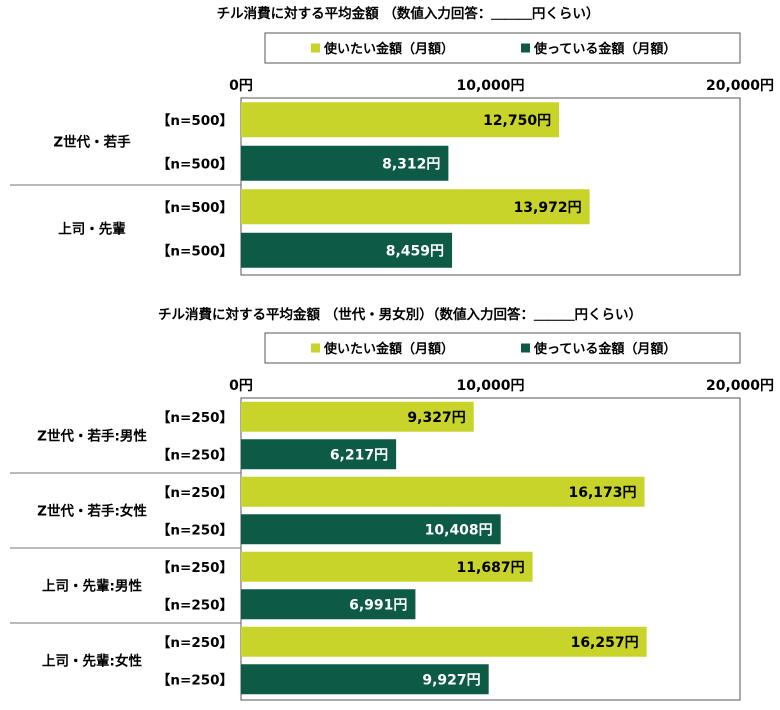  I want to click on category-label: Z世代・若手:男性, so click(92, 436).